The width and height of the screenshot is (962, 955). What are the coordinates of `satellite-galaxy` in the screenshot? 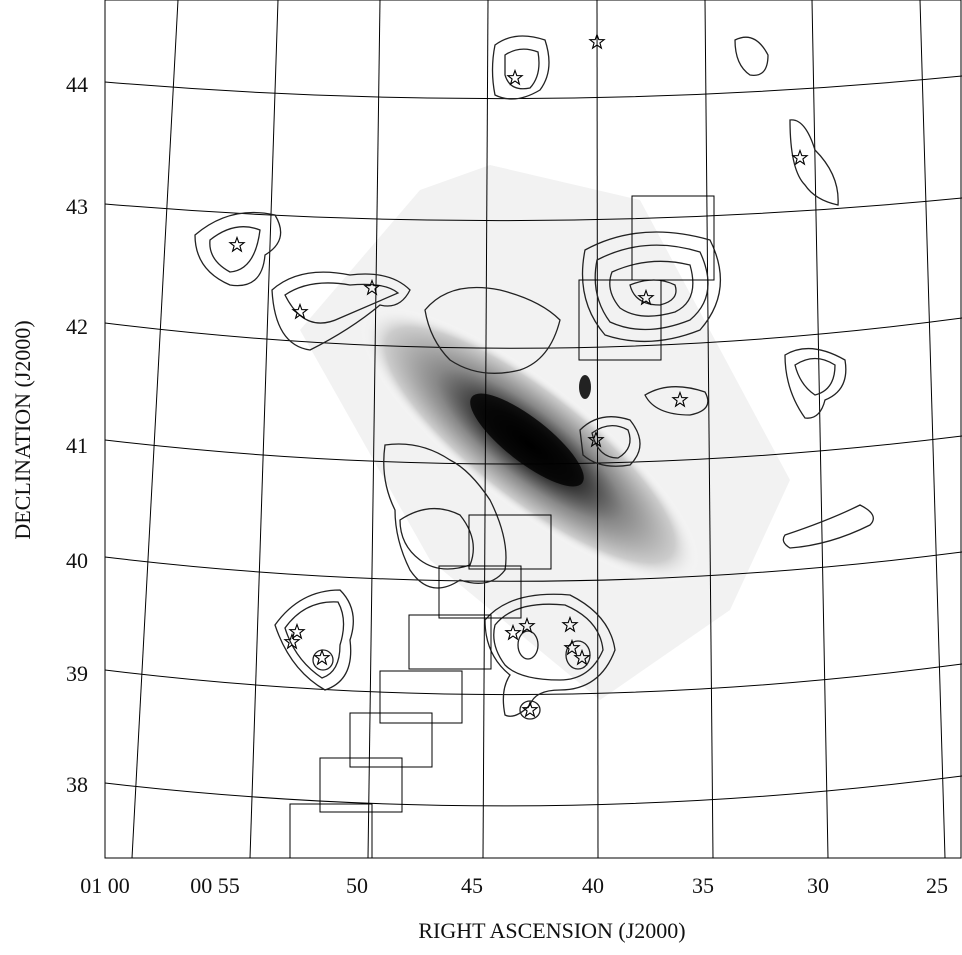 It's located at (585, 387).